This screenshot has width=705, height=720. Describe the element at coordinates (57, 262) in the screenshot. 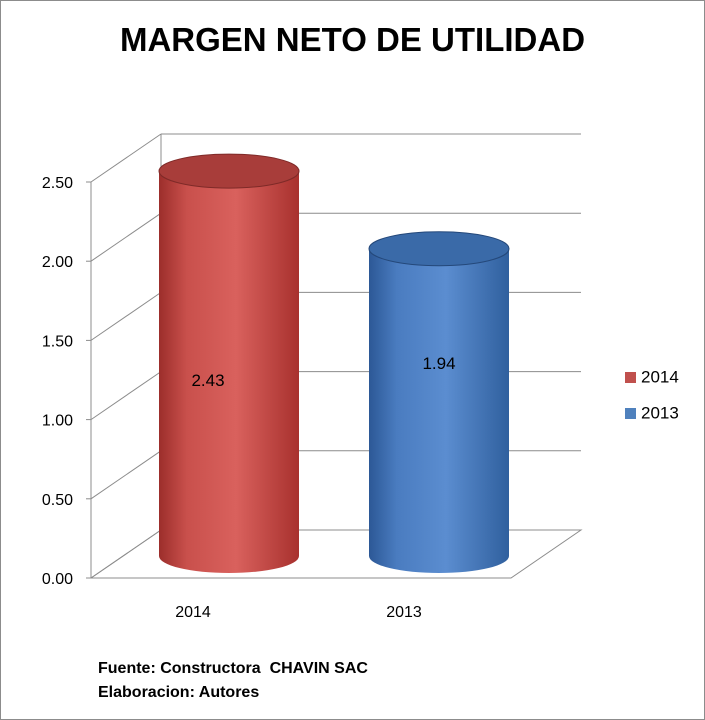

I see `y-tick-label: 2.00` at that location.